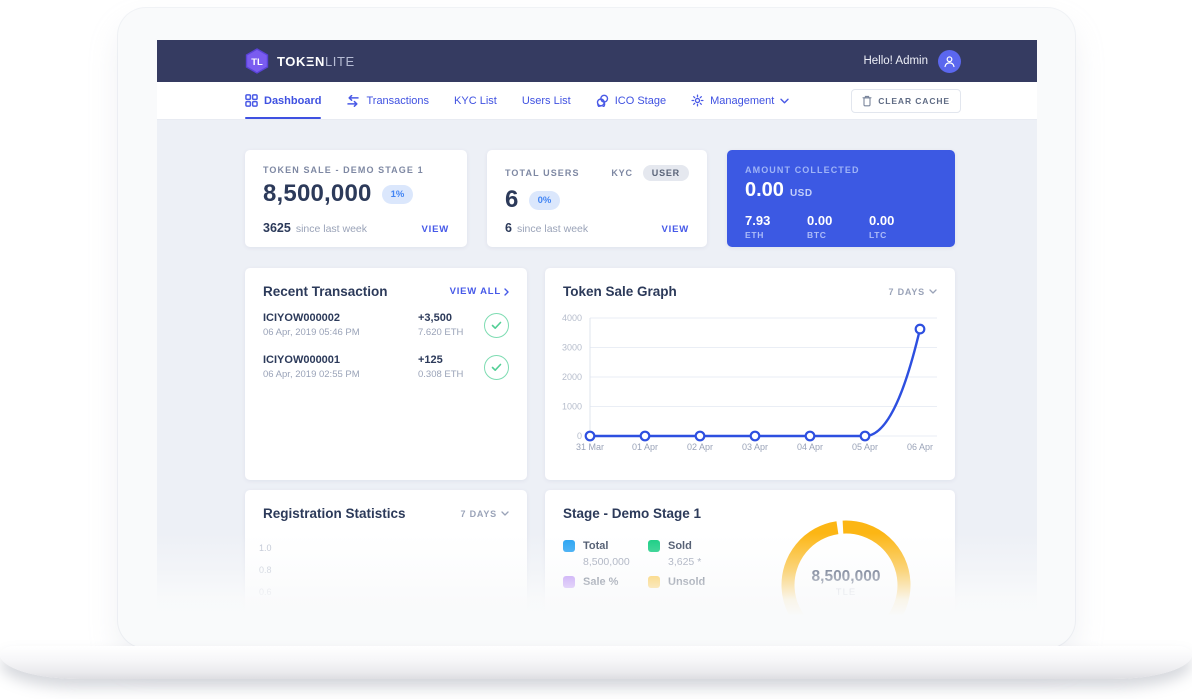  What do you see at coordinates (265, 592) in the screenshot?
I see `reg-ytick: 0.6` at bounding box center [265, 592].